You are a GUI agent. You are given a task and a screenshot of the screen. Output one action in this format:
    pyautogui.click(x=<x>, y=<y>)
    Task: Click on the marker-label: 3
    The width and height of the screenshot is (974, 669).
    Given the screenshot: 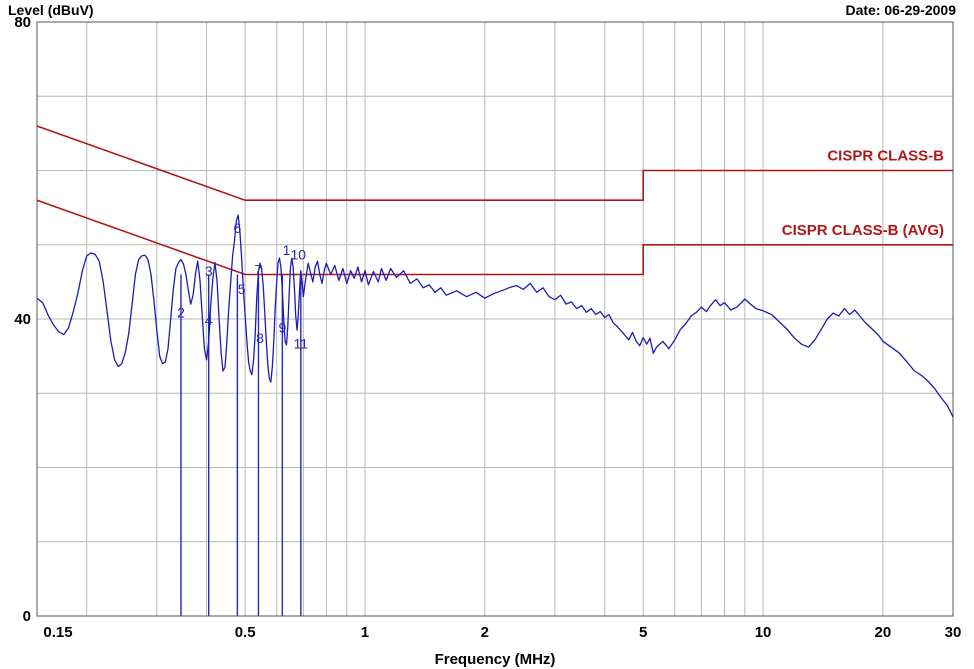 What is the action you would take?
    pyautogui.click(x=209, y=271)
    